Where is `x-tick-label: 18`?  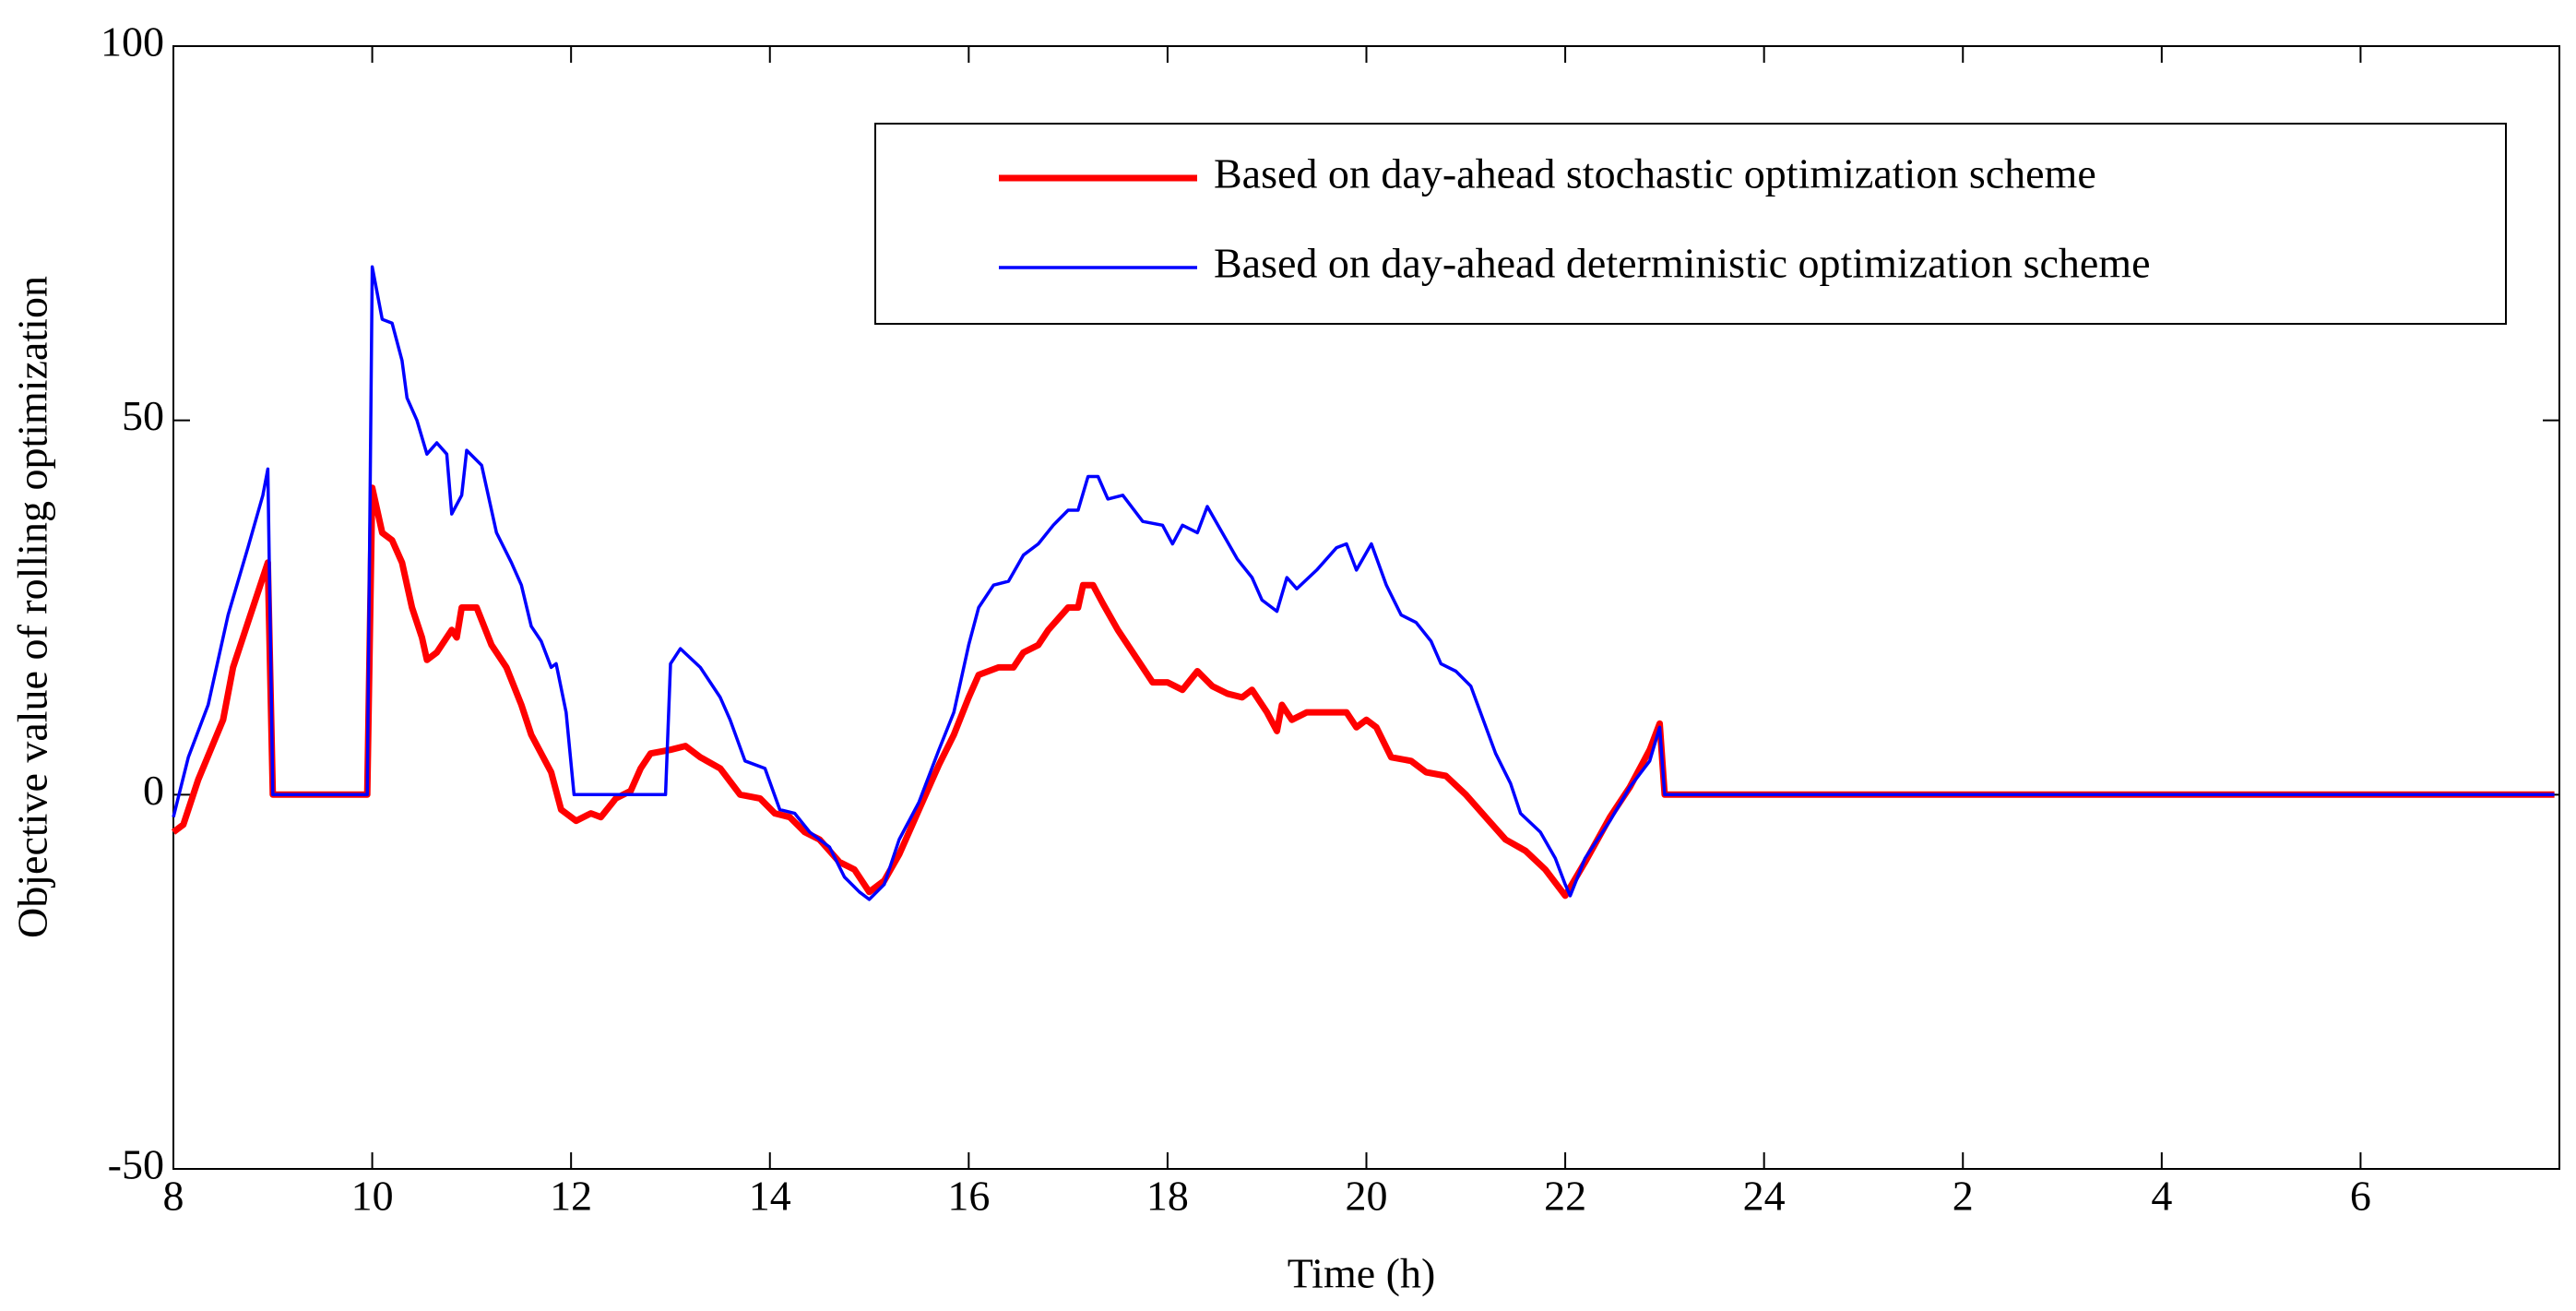
x-tick-label: 18 is located at coordinates (1167, 1196).